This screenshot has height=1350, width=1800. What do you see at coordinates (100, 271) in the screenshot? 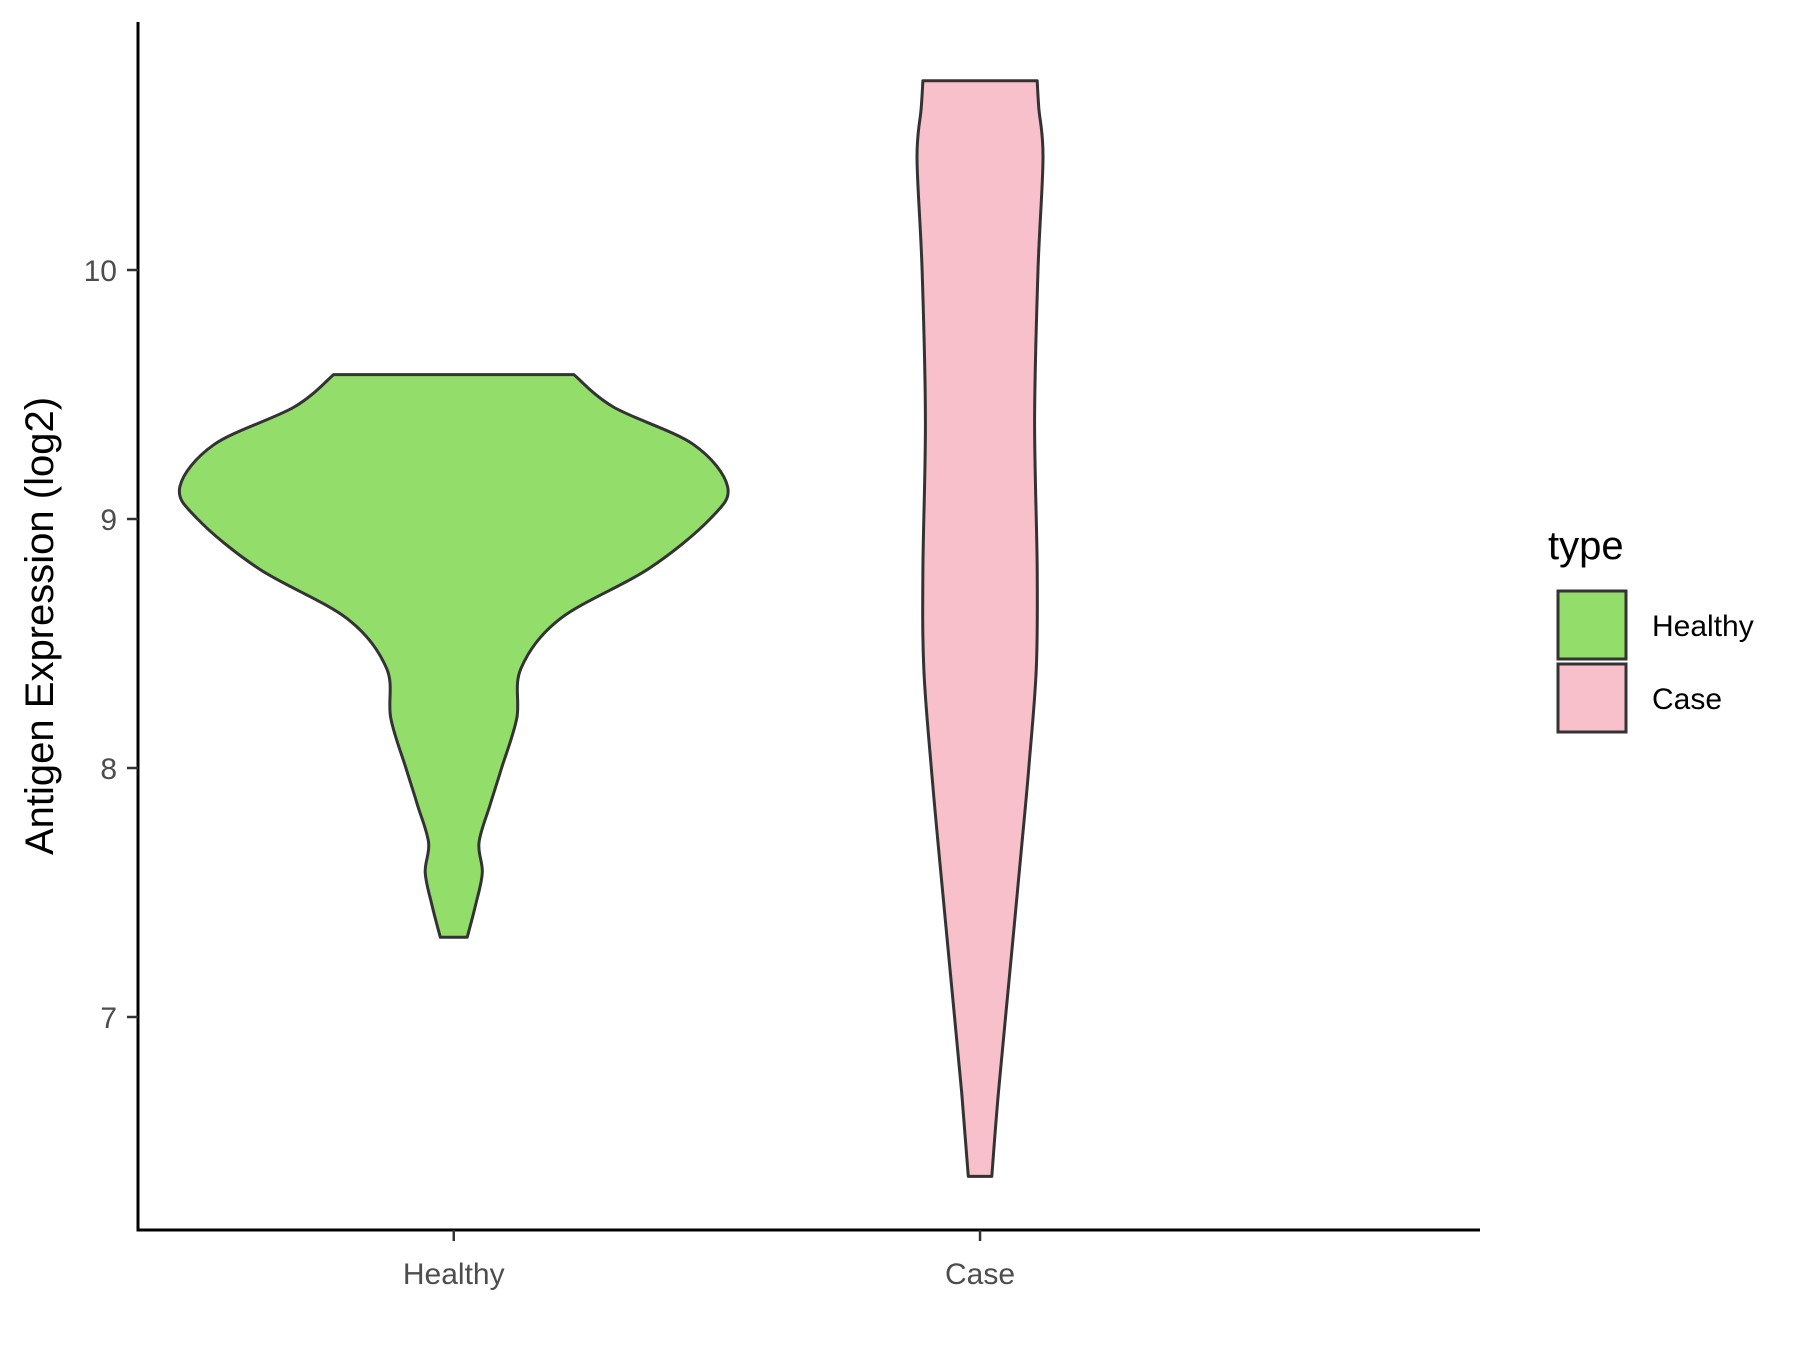
I see `y-tick-label: 10` at bounding box center [100, 271].